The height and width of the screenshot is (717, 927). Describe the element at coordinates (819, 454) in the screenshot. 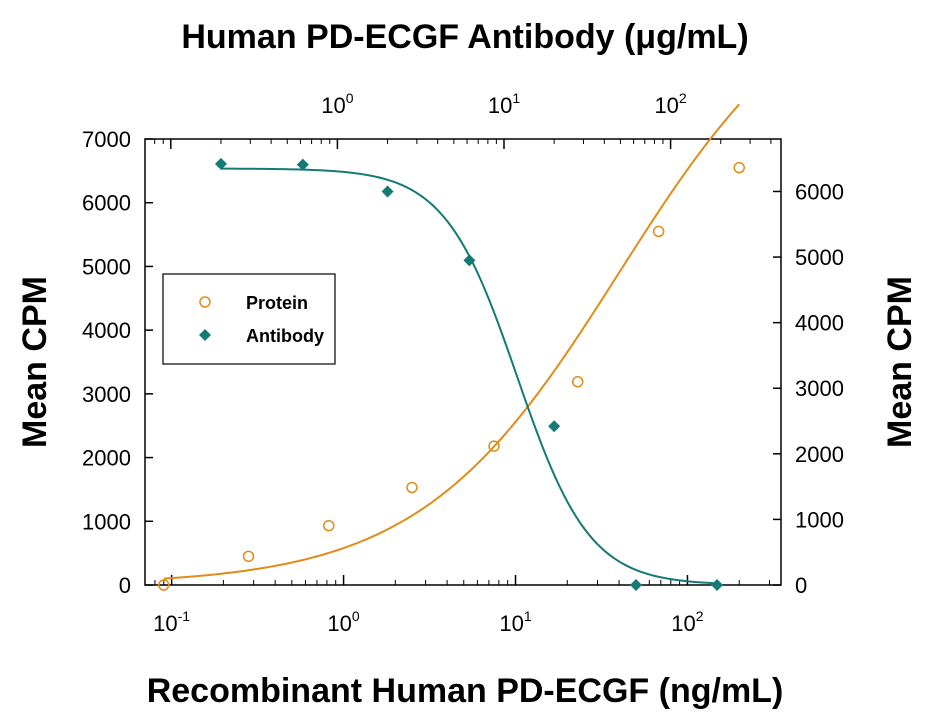

I see `right-tick-label: 2000` at that location.